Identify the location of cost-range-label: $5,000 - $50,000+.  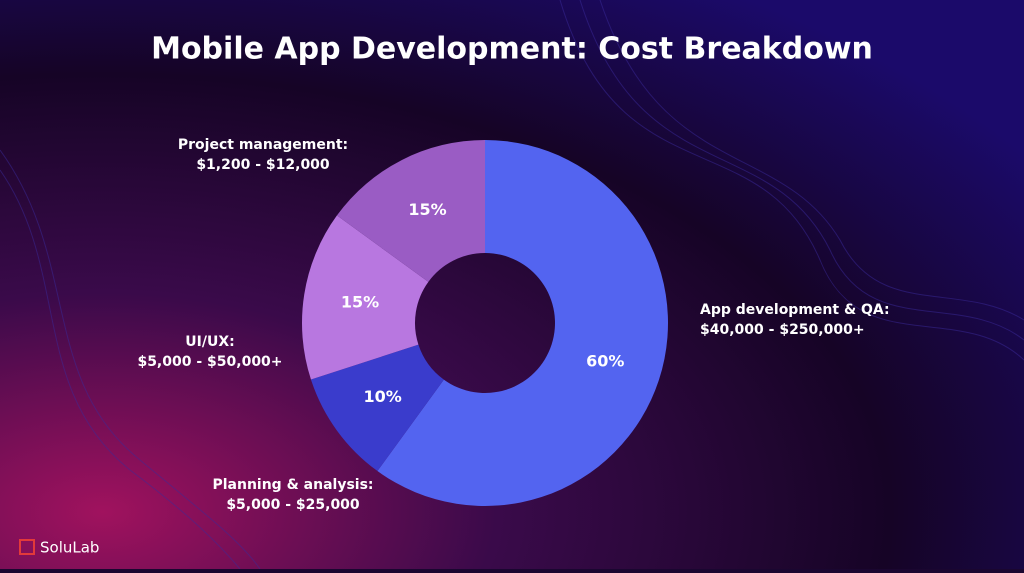
(209, 362).